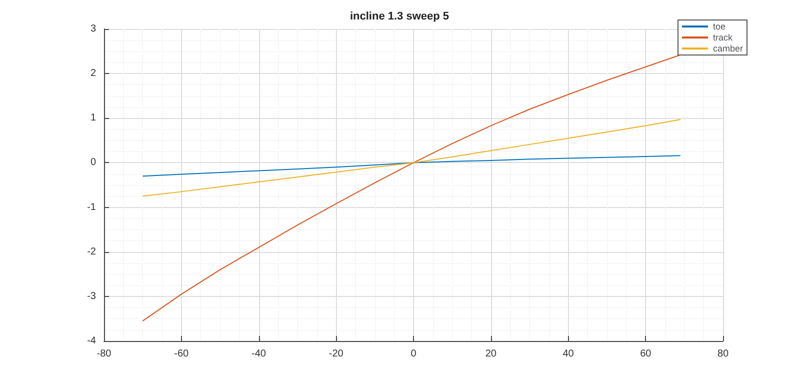  Describe the element at coordinates (93, 162) in the screenshot. I see `y-tick-label: 0` at that location.